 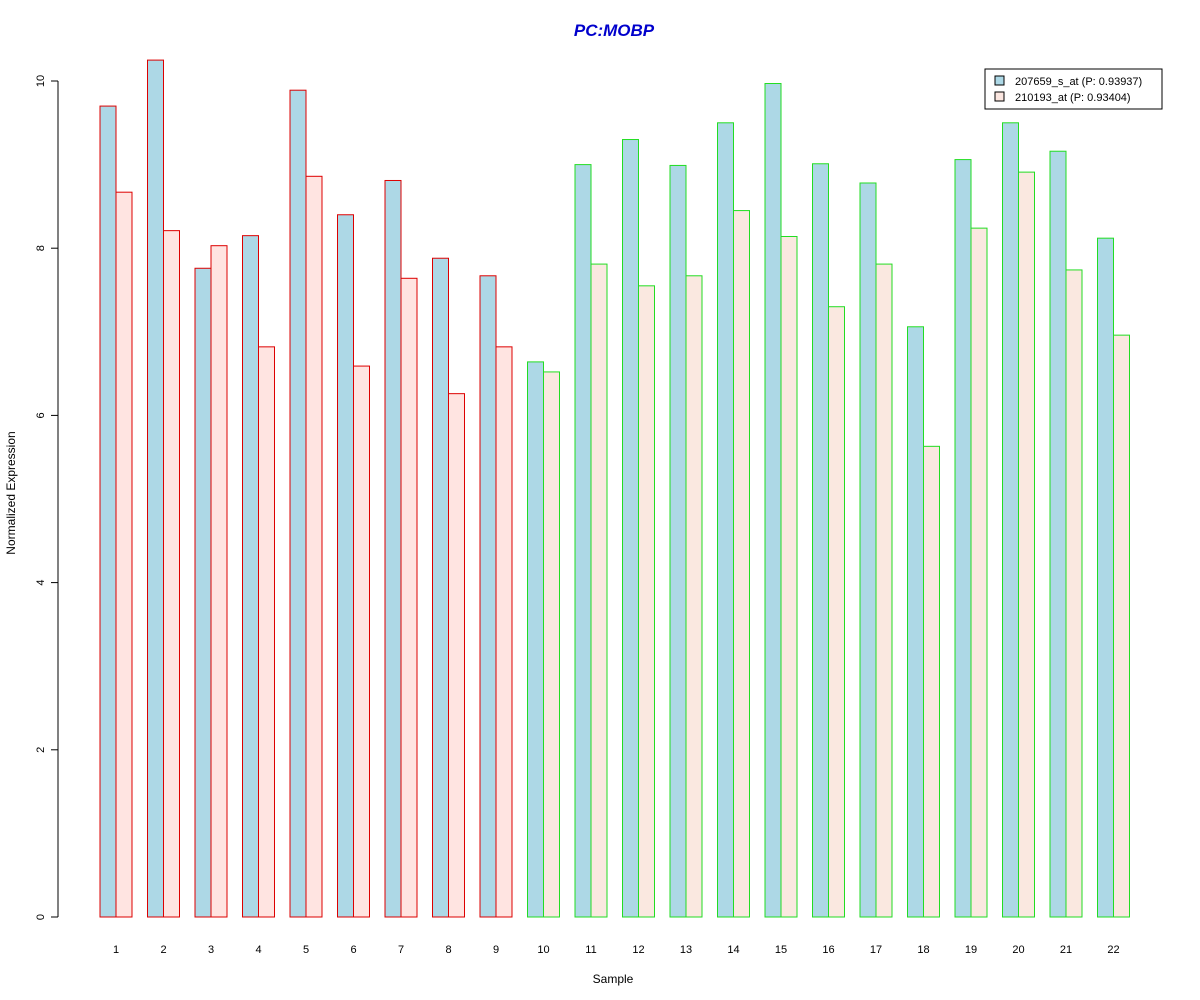 I want to click on x-tick-label: 10, so click(x=543, y=950).